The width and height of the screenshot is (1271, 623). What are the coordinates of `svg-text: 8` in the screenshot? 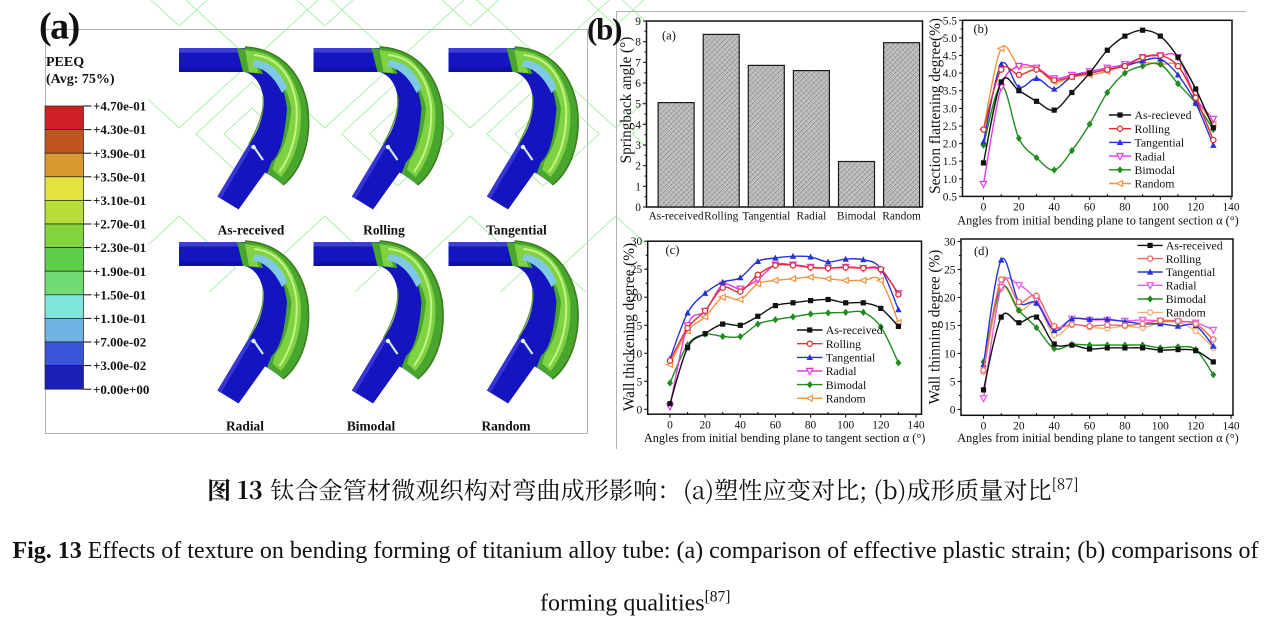 It's located at (638, 43).